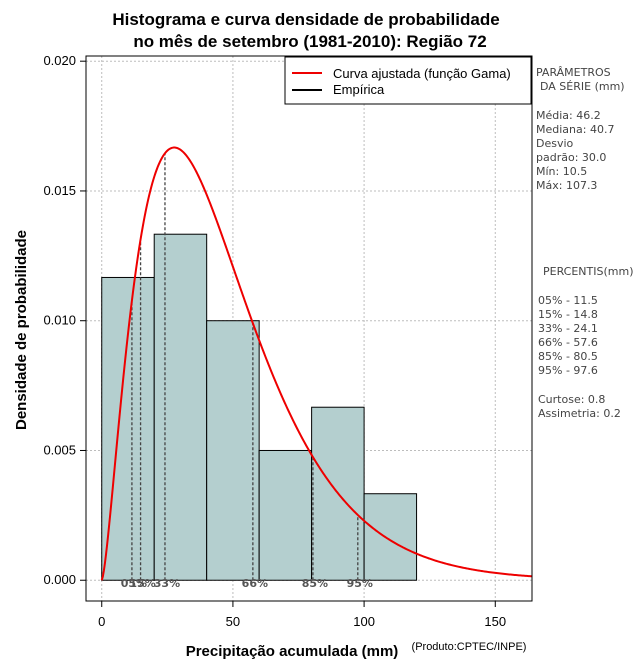 This screenshot has height=660, width=640. Describe the element at coordinates (568, 328) in the screenshot. I see `percentil-33: 33% - 24.1` at that location.